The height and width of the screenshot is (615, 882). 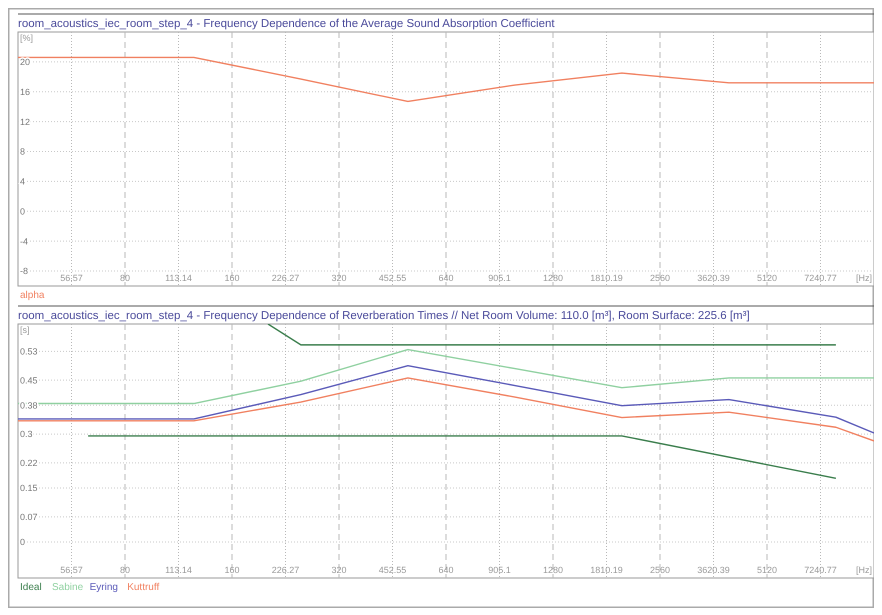 I want to click on y-tick-label: 0.53, so click(x=29, y=351).